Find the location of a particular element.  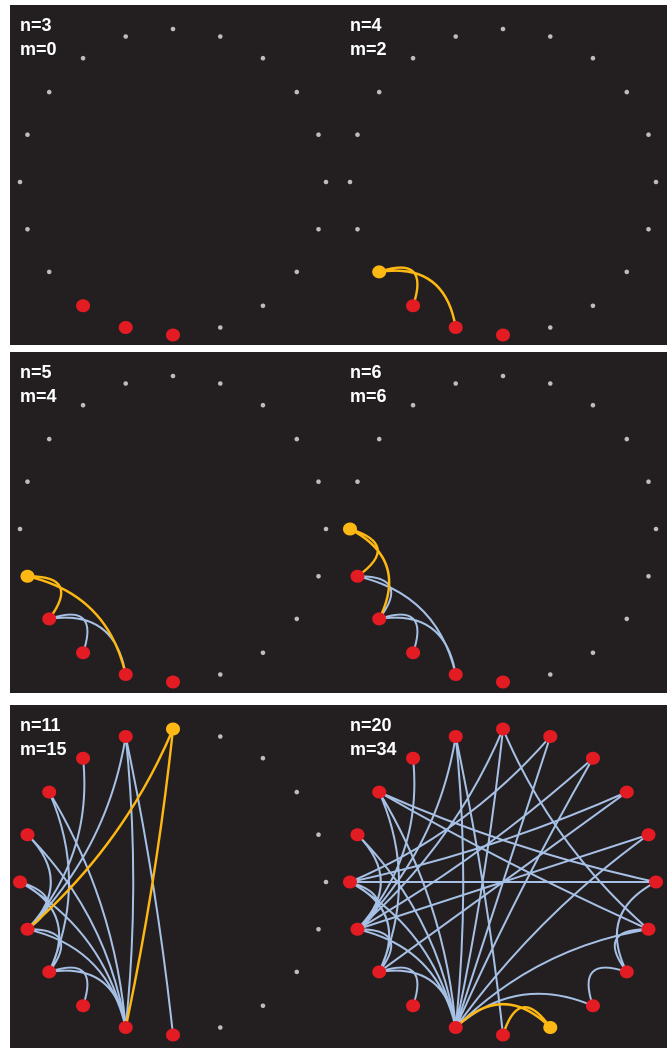

panel-label: n=20 m=34 is located at coordinates (373, 737).